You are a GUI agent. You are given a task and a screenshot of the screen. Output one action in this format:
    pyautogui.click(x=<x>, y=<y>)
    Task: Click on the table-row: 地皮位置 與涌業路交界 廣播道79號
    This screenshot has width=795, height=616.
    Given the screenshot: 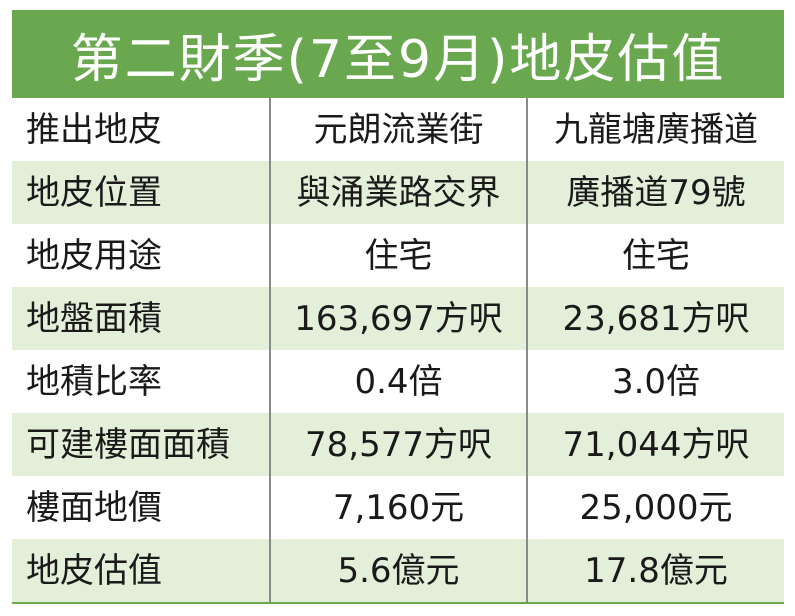 What is the action you would take?
    pyautogui.click(x=398, y=192)
    